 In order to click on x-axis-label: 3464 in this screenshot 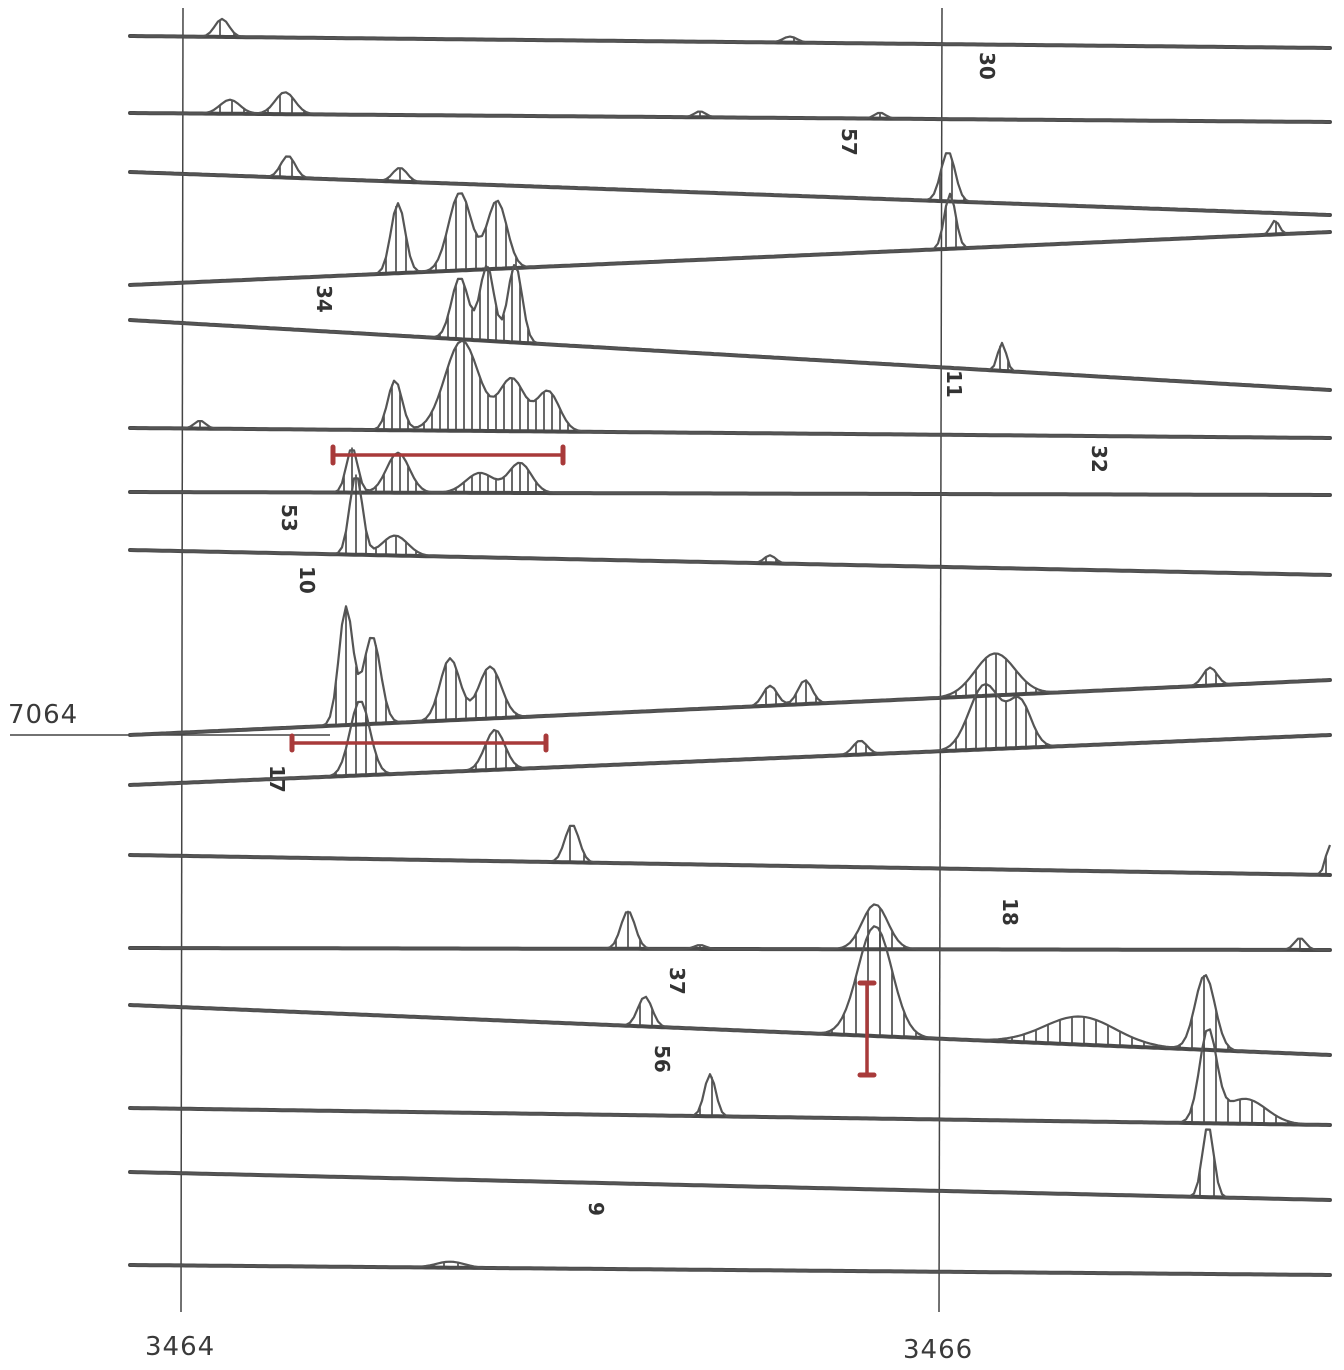, I will do `click(180, 1347)`.